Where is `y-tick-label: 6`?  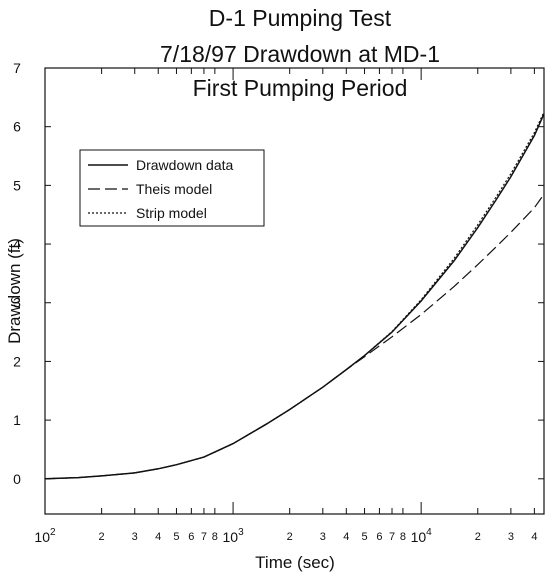 y-tick-label: 6 is located at coordinates (17, 127).